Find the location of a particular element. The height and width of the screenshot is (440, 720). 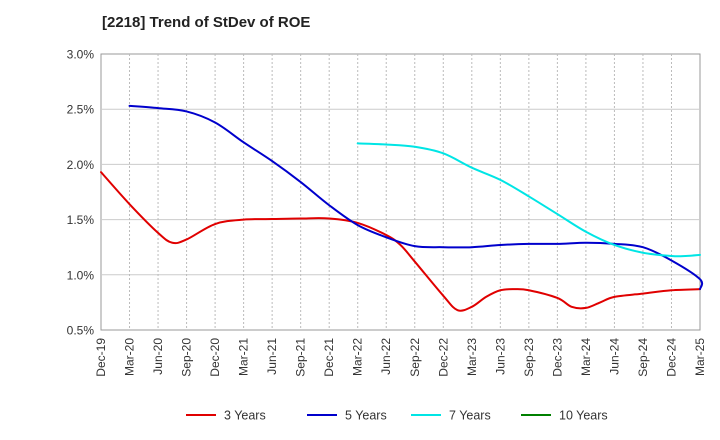

x-tick-label: Jun-24 is located at coordinates (614, 356).